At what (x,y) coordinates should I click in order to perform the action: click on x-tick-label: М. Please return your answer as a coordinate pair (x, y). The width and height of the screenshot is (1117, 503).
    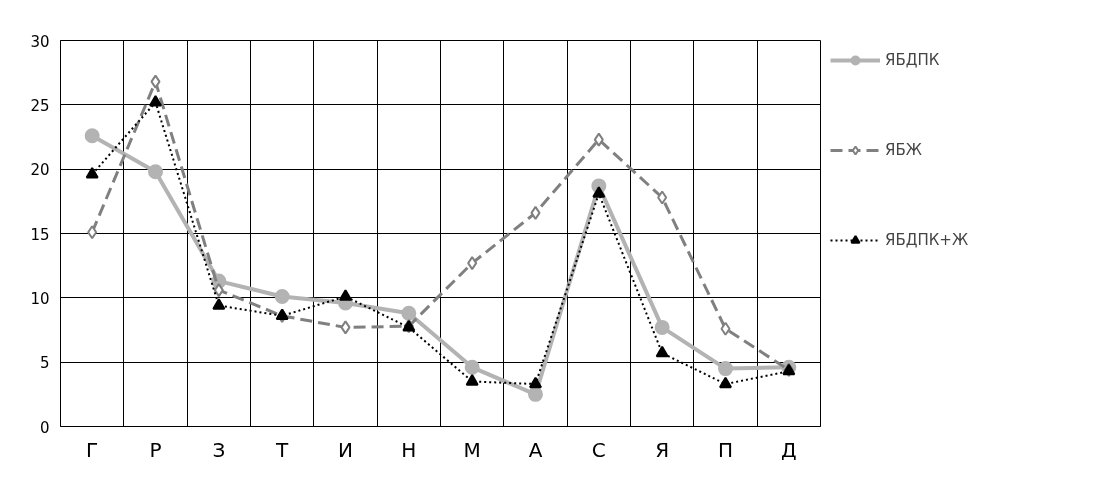
    Looking at the image, I should click on (472, 449).